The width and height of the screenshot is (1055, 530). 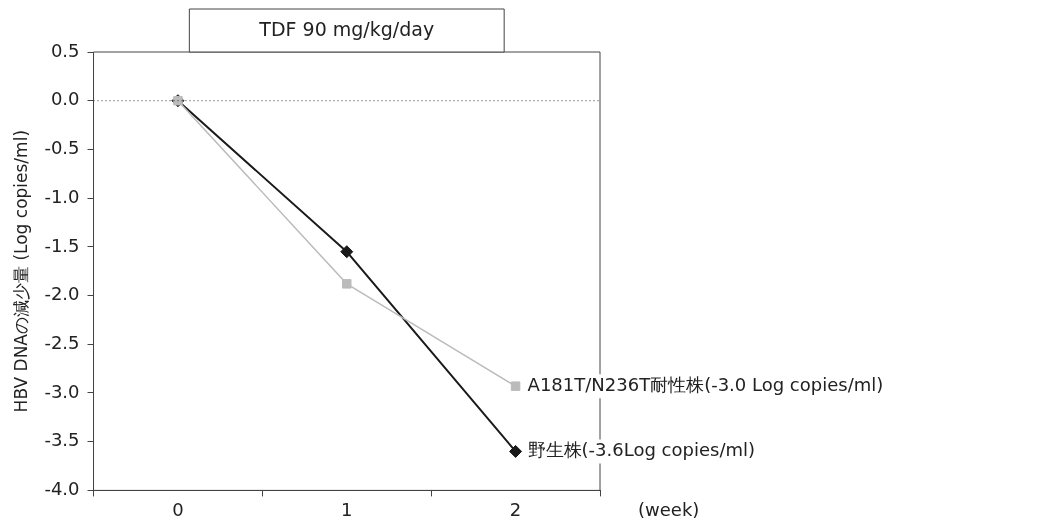 I want to click on y-axis-title: HBV DNAの減少量 (Log copies/ml), so click(x=20, y=271).